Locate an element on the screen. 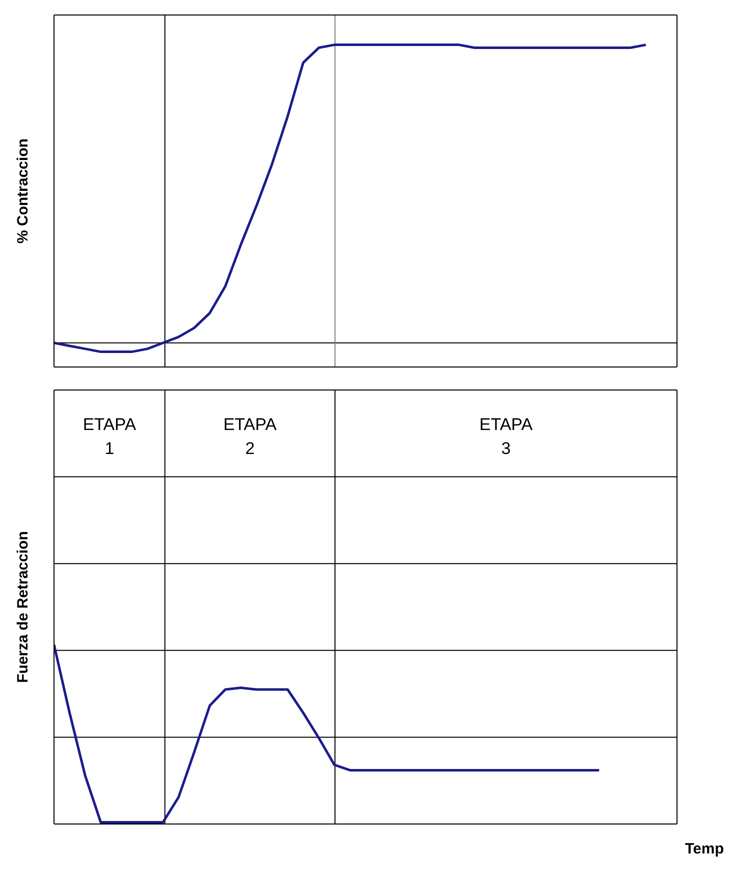 Image resolution: width=738 pixels, height=880 pixels. y-axis-title: % Contraccion is located at coordinates (23, 191).